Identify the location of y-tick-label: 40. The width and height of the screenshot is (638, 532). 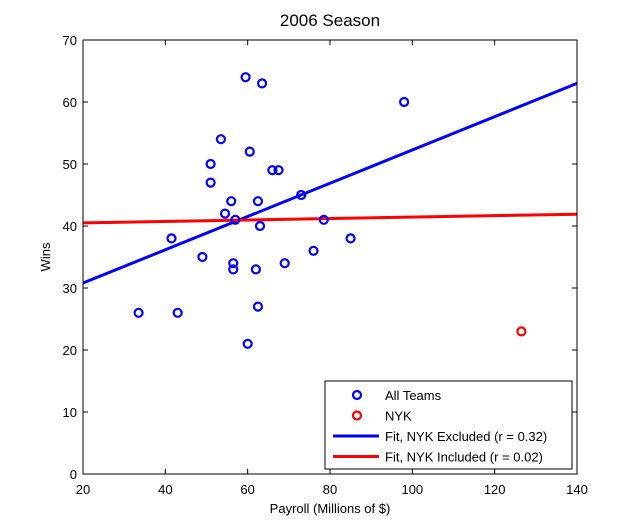
(70, 226).